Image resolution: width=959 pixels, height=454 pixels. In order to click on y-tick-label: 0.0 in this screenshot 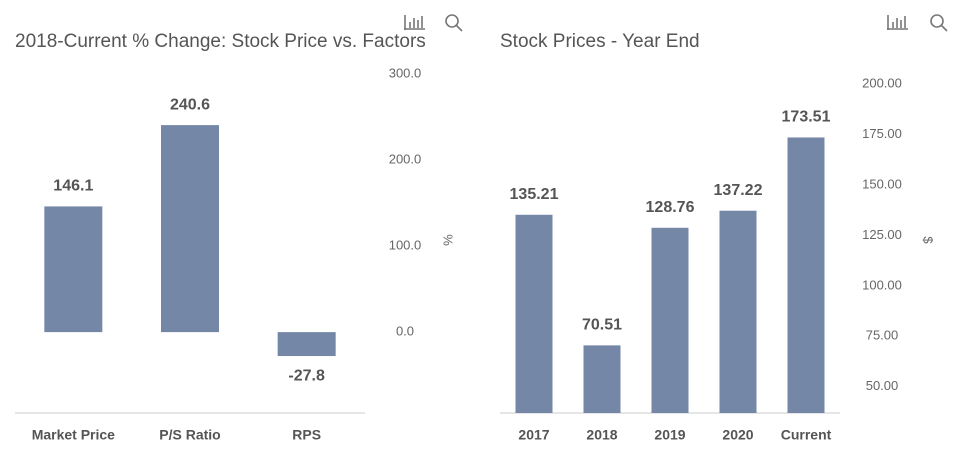, I will do `click(405, 331)`.